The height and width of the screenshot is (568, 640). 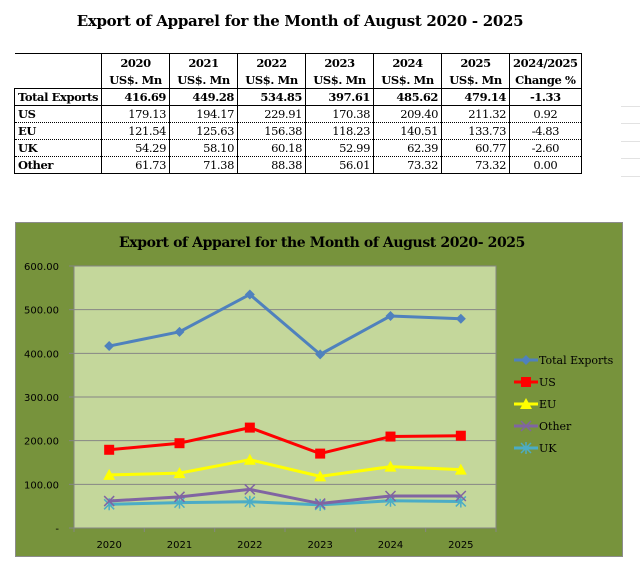 I want to click on header-row-years: 2020 2021 2022 2023 2024 2025 2024/2025, so click(x=298, y=62).